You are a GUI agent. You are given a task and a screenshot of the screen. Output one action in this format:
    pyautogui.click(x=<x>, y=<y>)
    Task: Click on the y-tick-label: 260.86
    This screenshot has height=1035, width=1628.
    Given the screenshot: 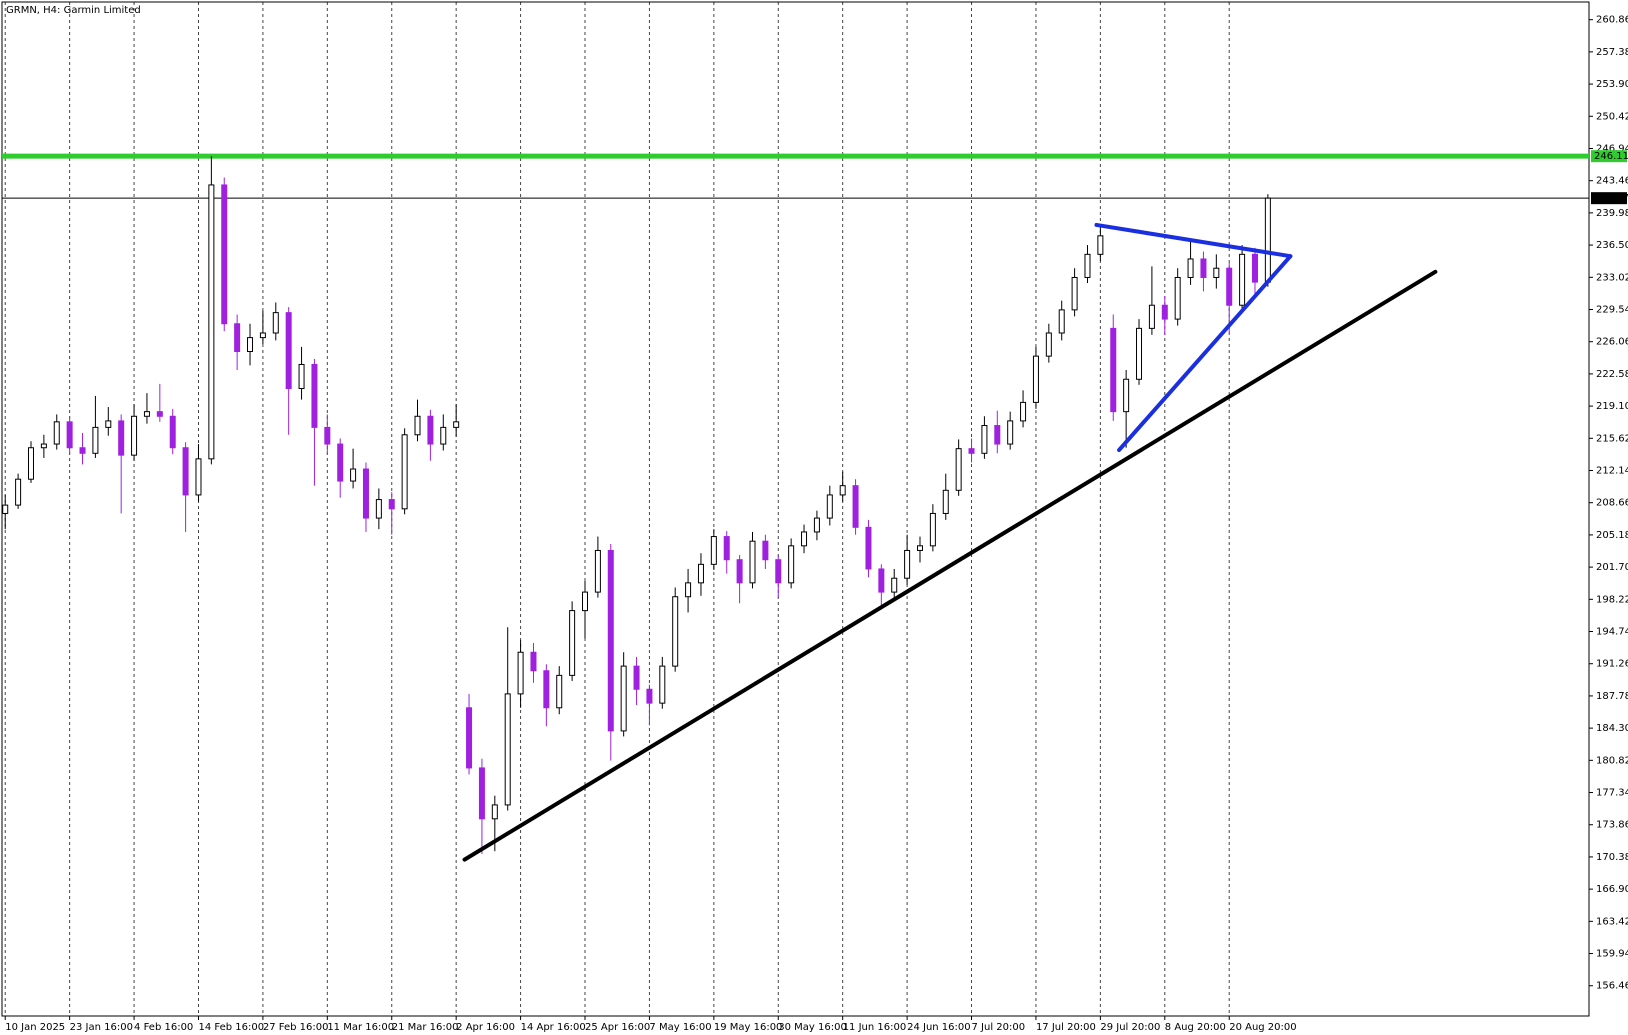 What is the action you would take?
    pyautogui.click(x=1612, y=20)
    